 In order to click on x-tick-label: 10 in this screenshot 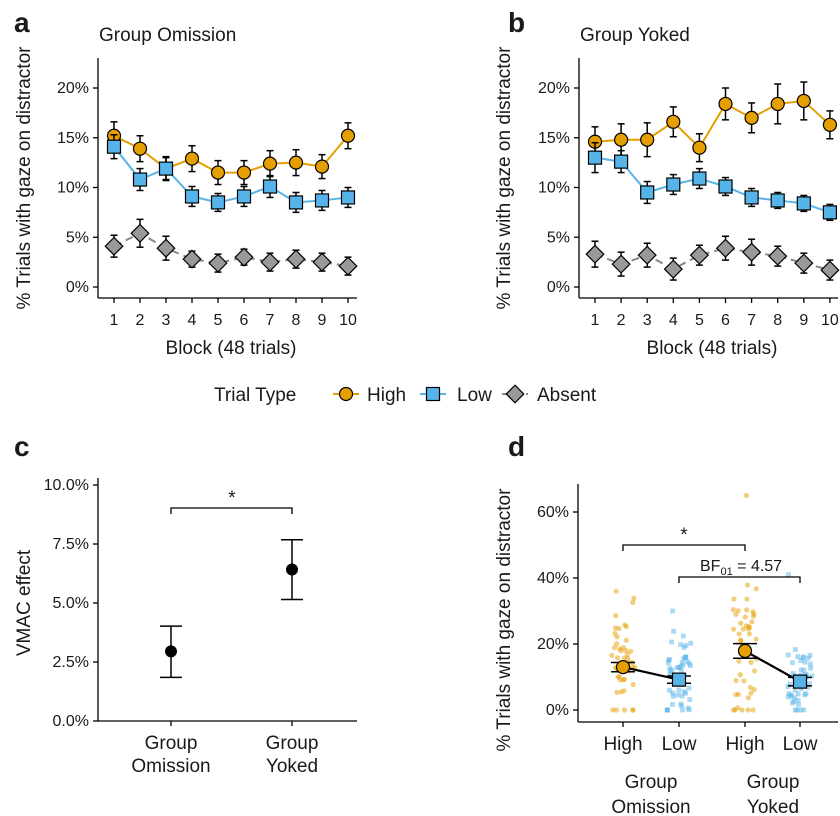, I will do `click(830, 320)`.